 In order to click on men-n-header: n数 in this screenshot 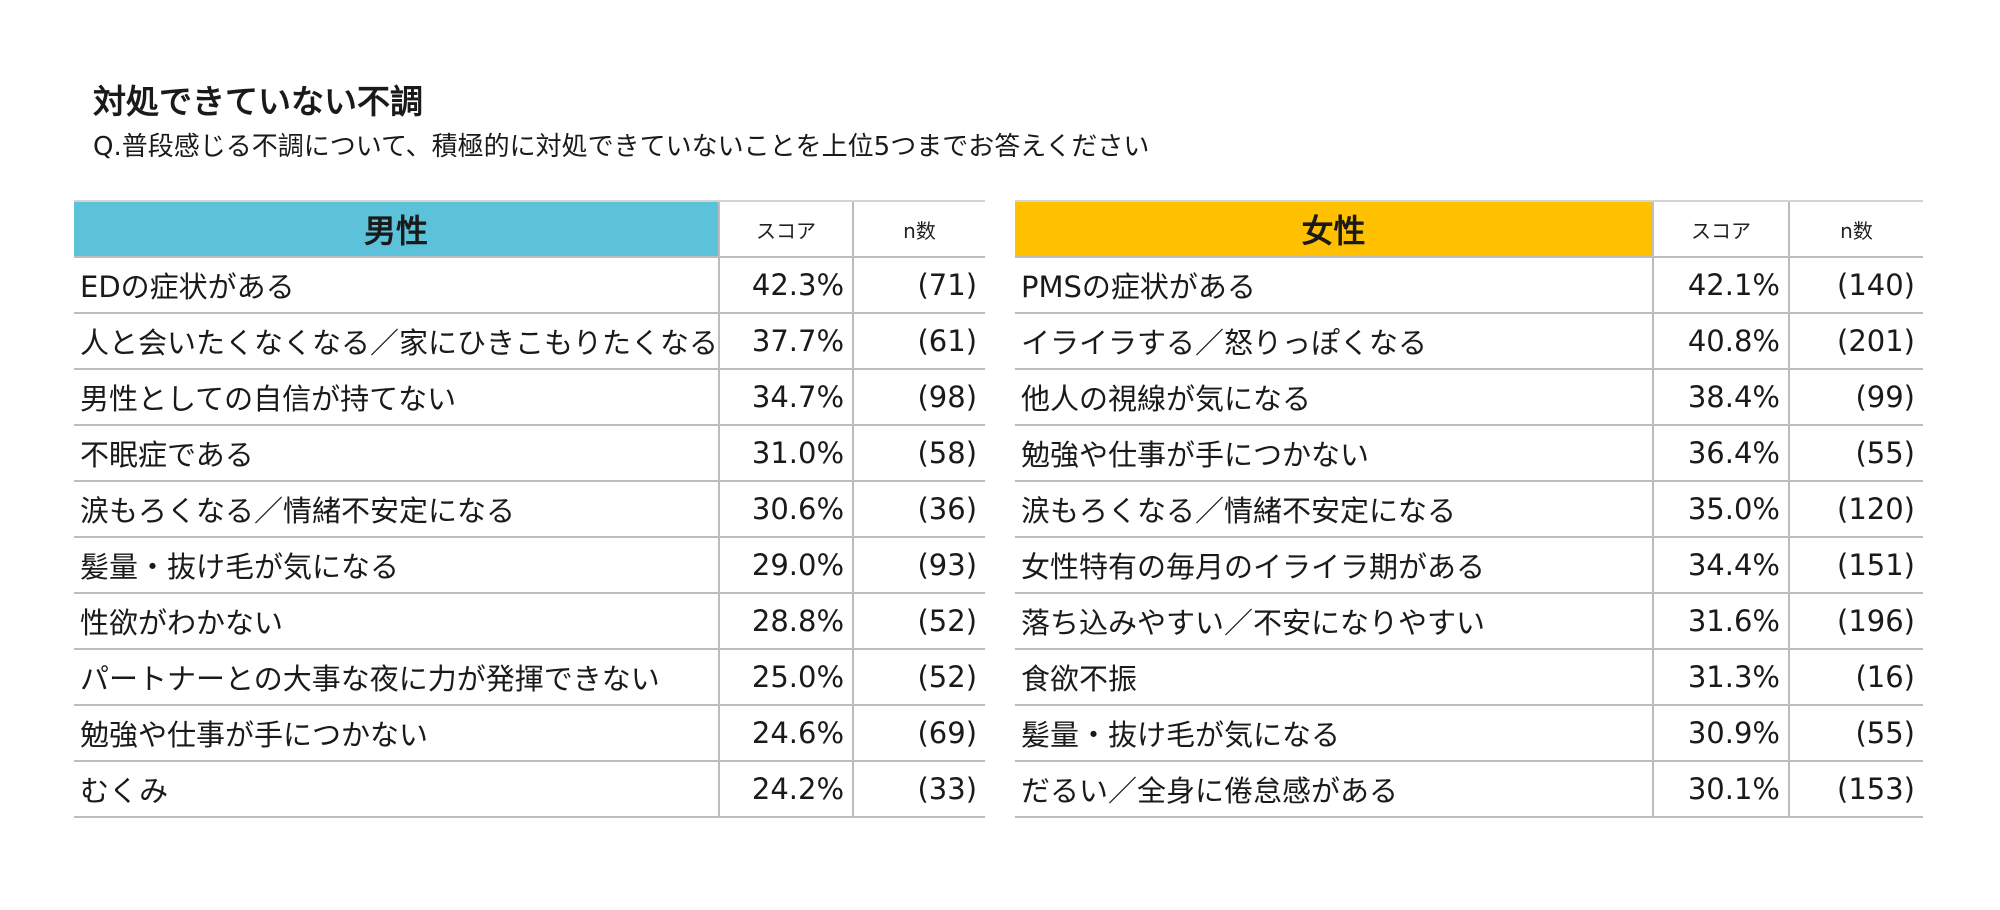, I will do `click(919, 229)`.